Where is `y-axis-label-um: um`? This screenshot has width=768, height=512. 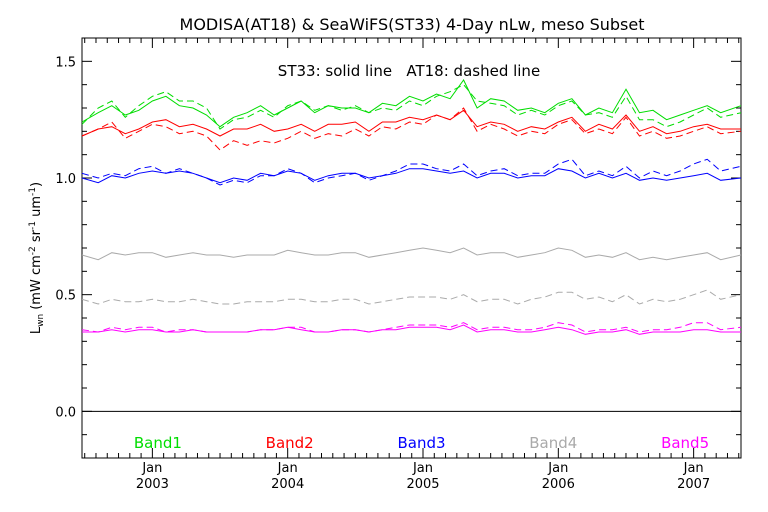 y-axis-label-um: um is located at coordinates (36, 208).